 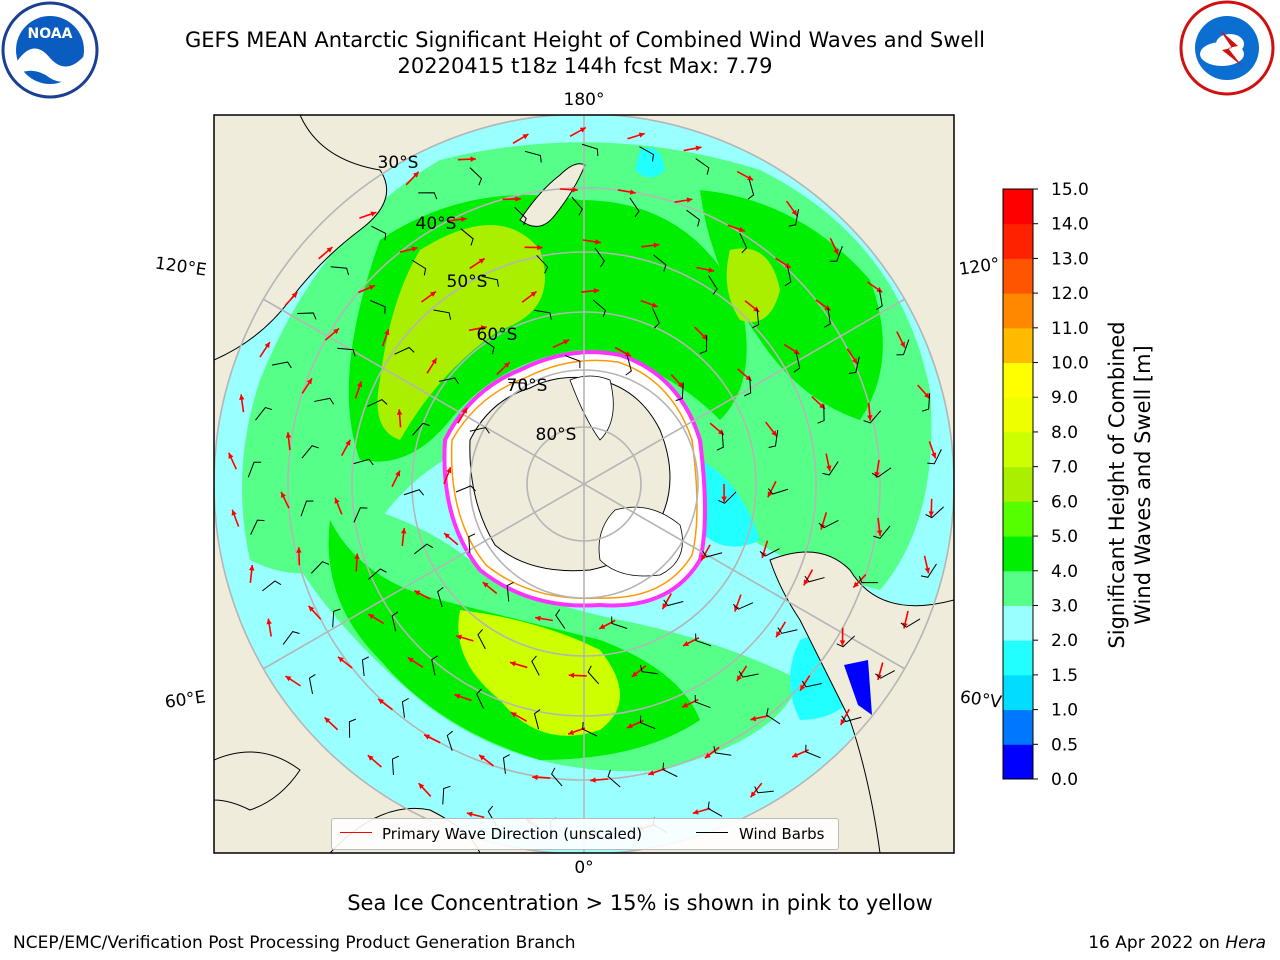 What do you see at coordinates (583, 868) in the screenshot?
I see `lon-label-bottom: 0°` at bounding box center [583, 868].